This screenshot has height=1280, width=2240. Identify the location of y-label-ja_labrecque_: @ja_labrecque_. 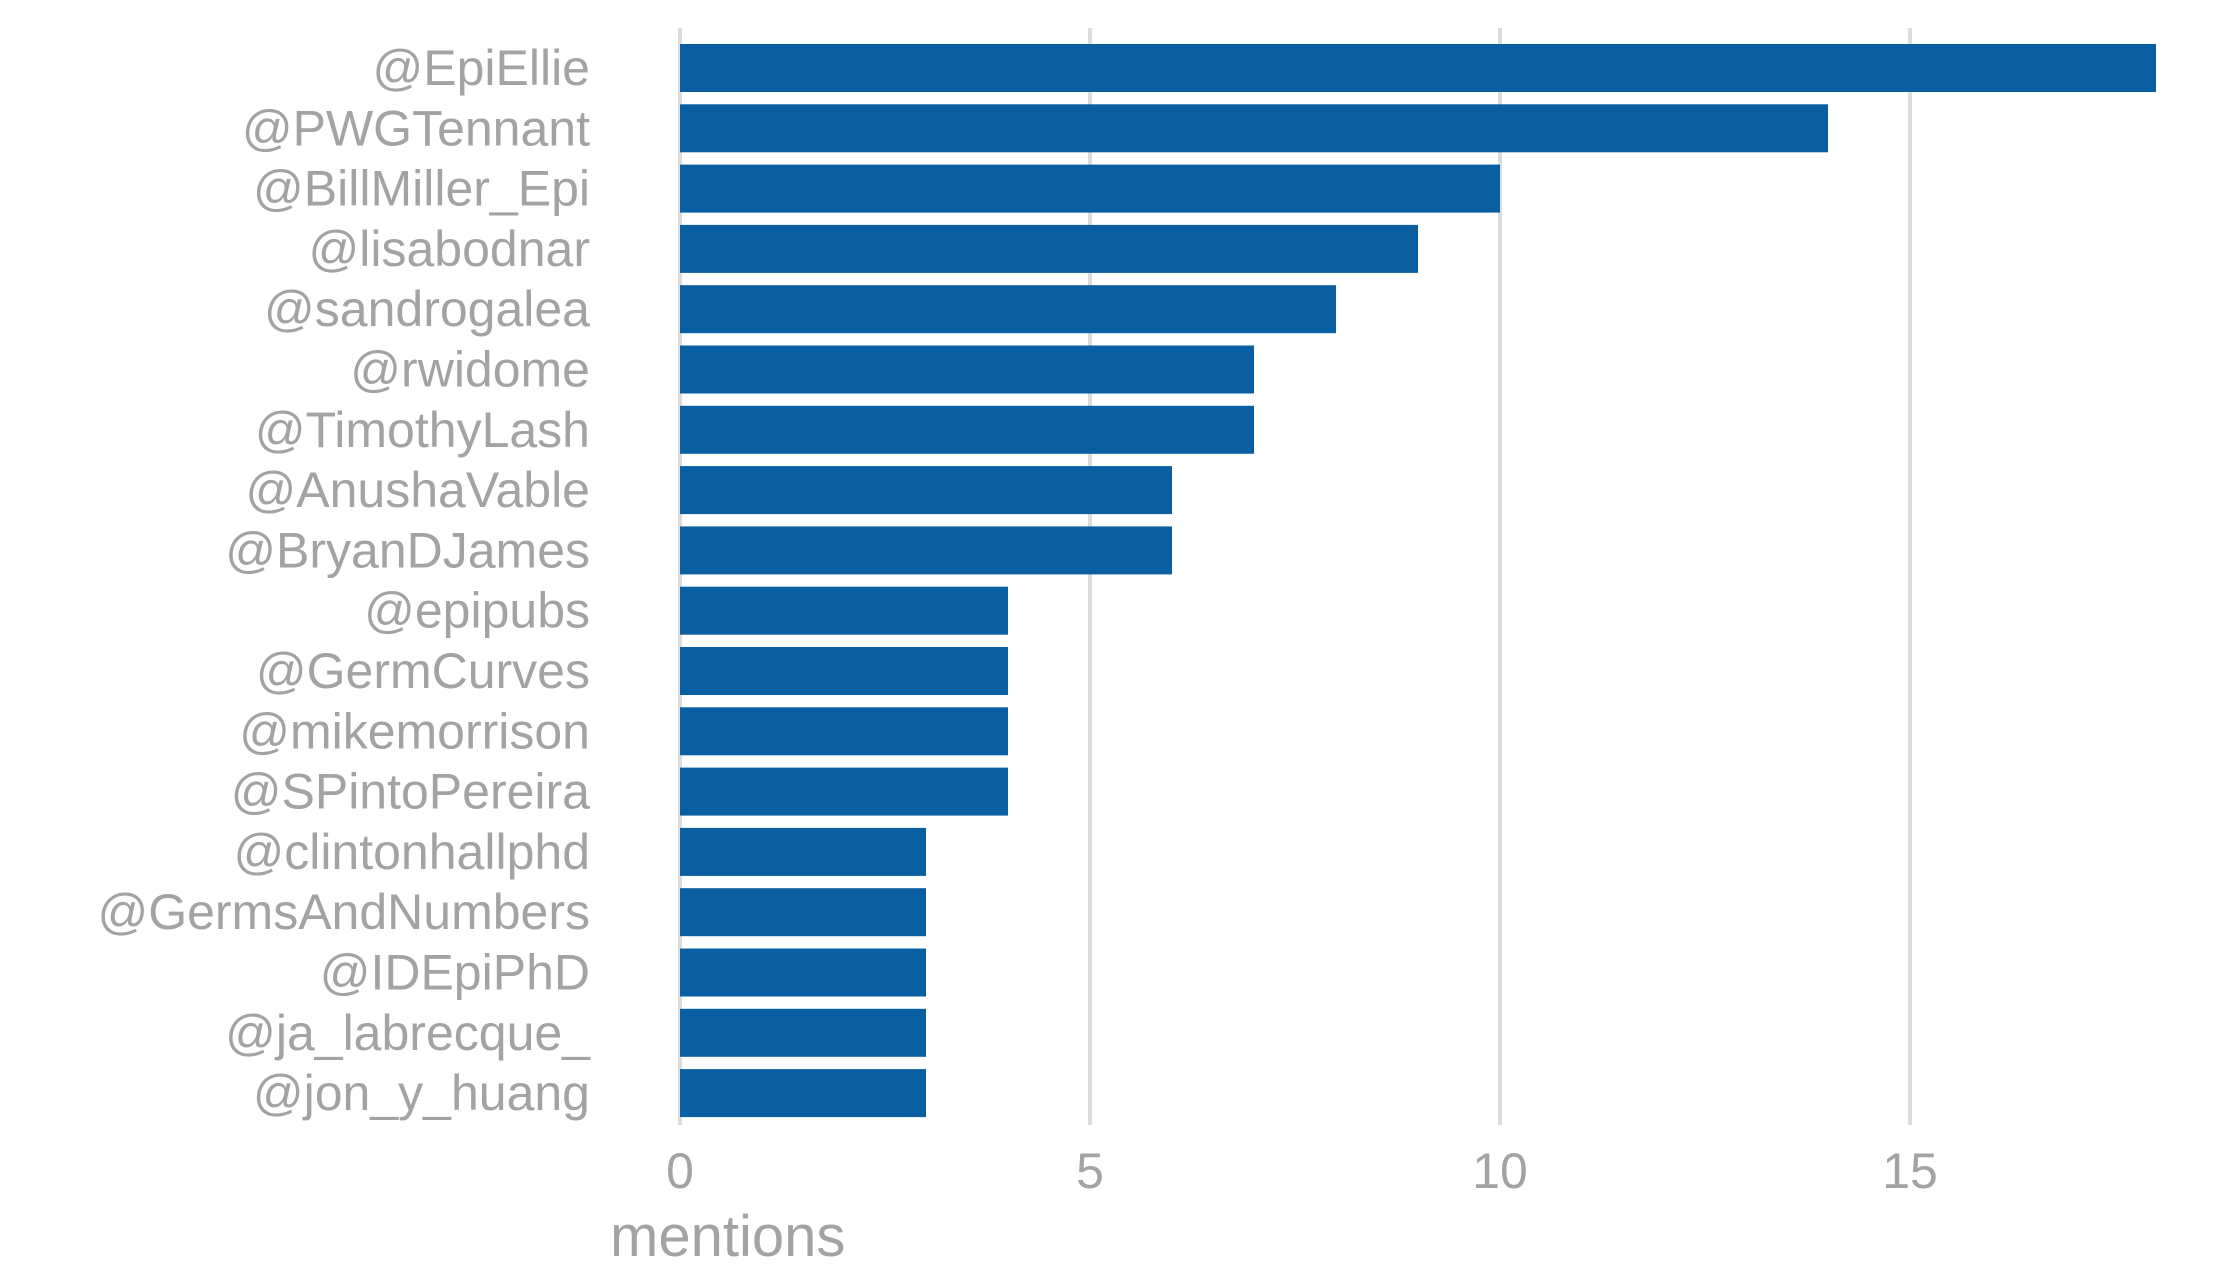
(408, 1033).